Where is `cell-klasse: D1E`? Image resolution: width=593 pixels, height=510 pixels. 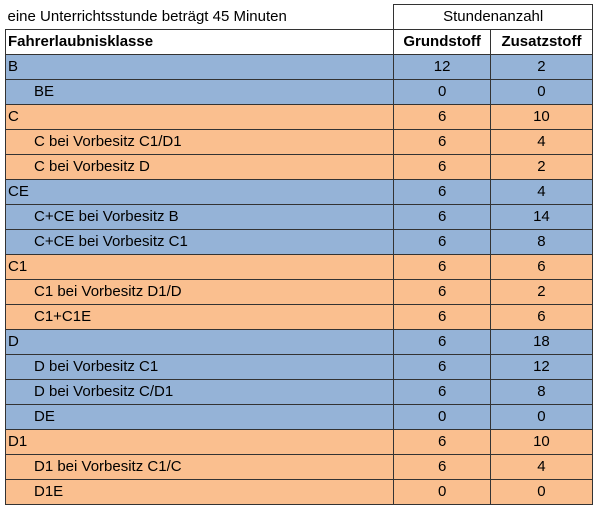
cell-klasse: D1E is located at coordinates (199, 492).